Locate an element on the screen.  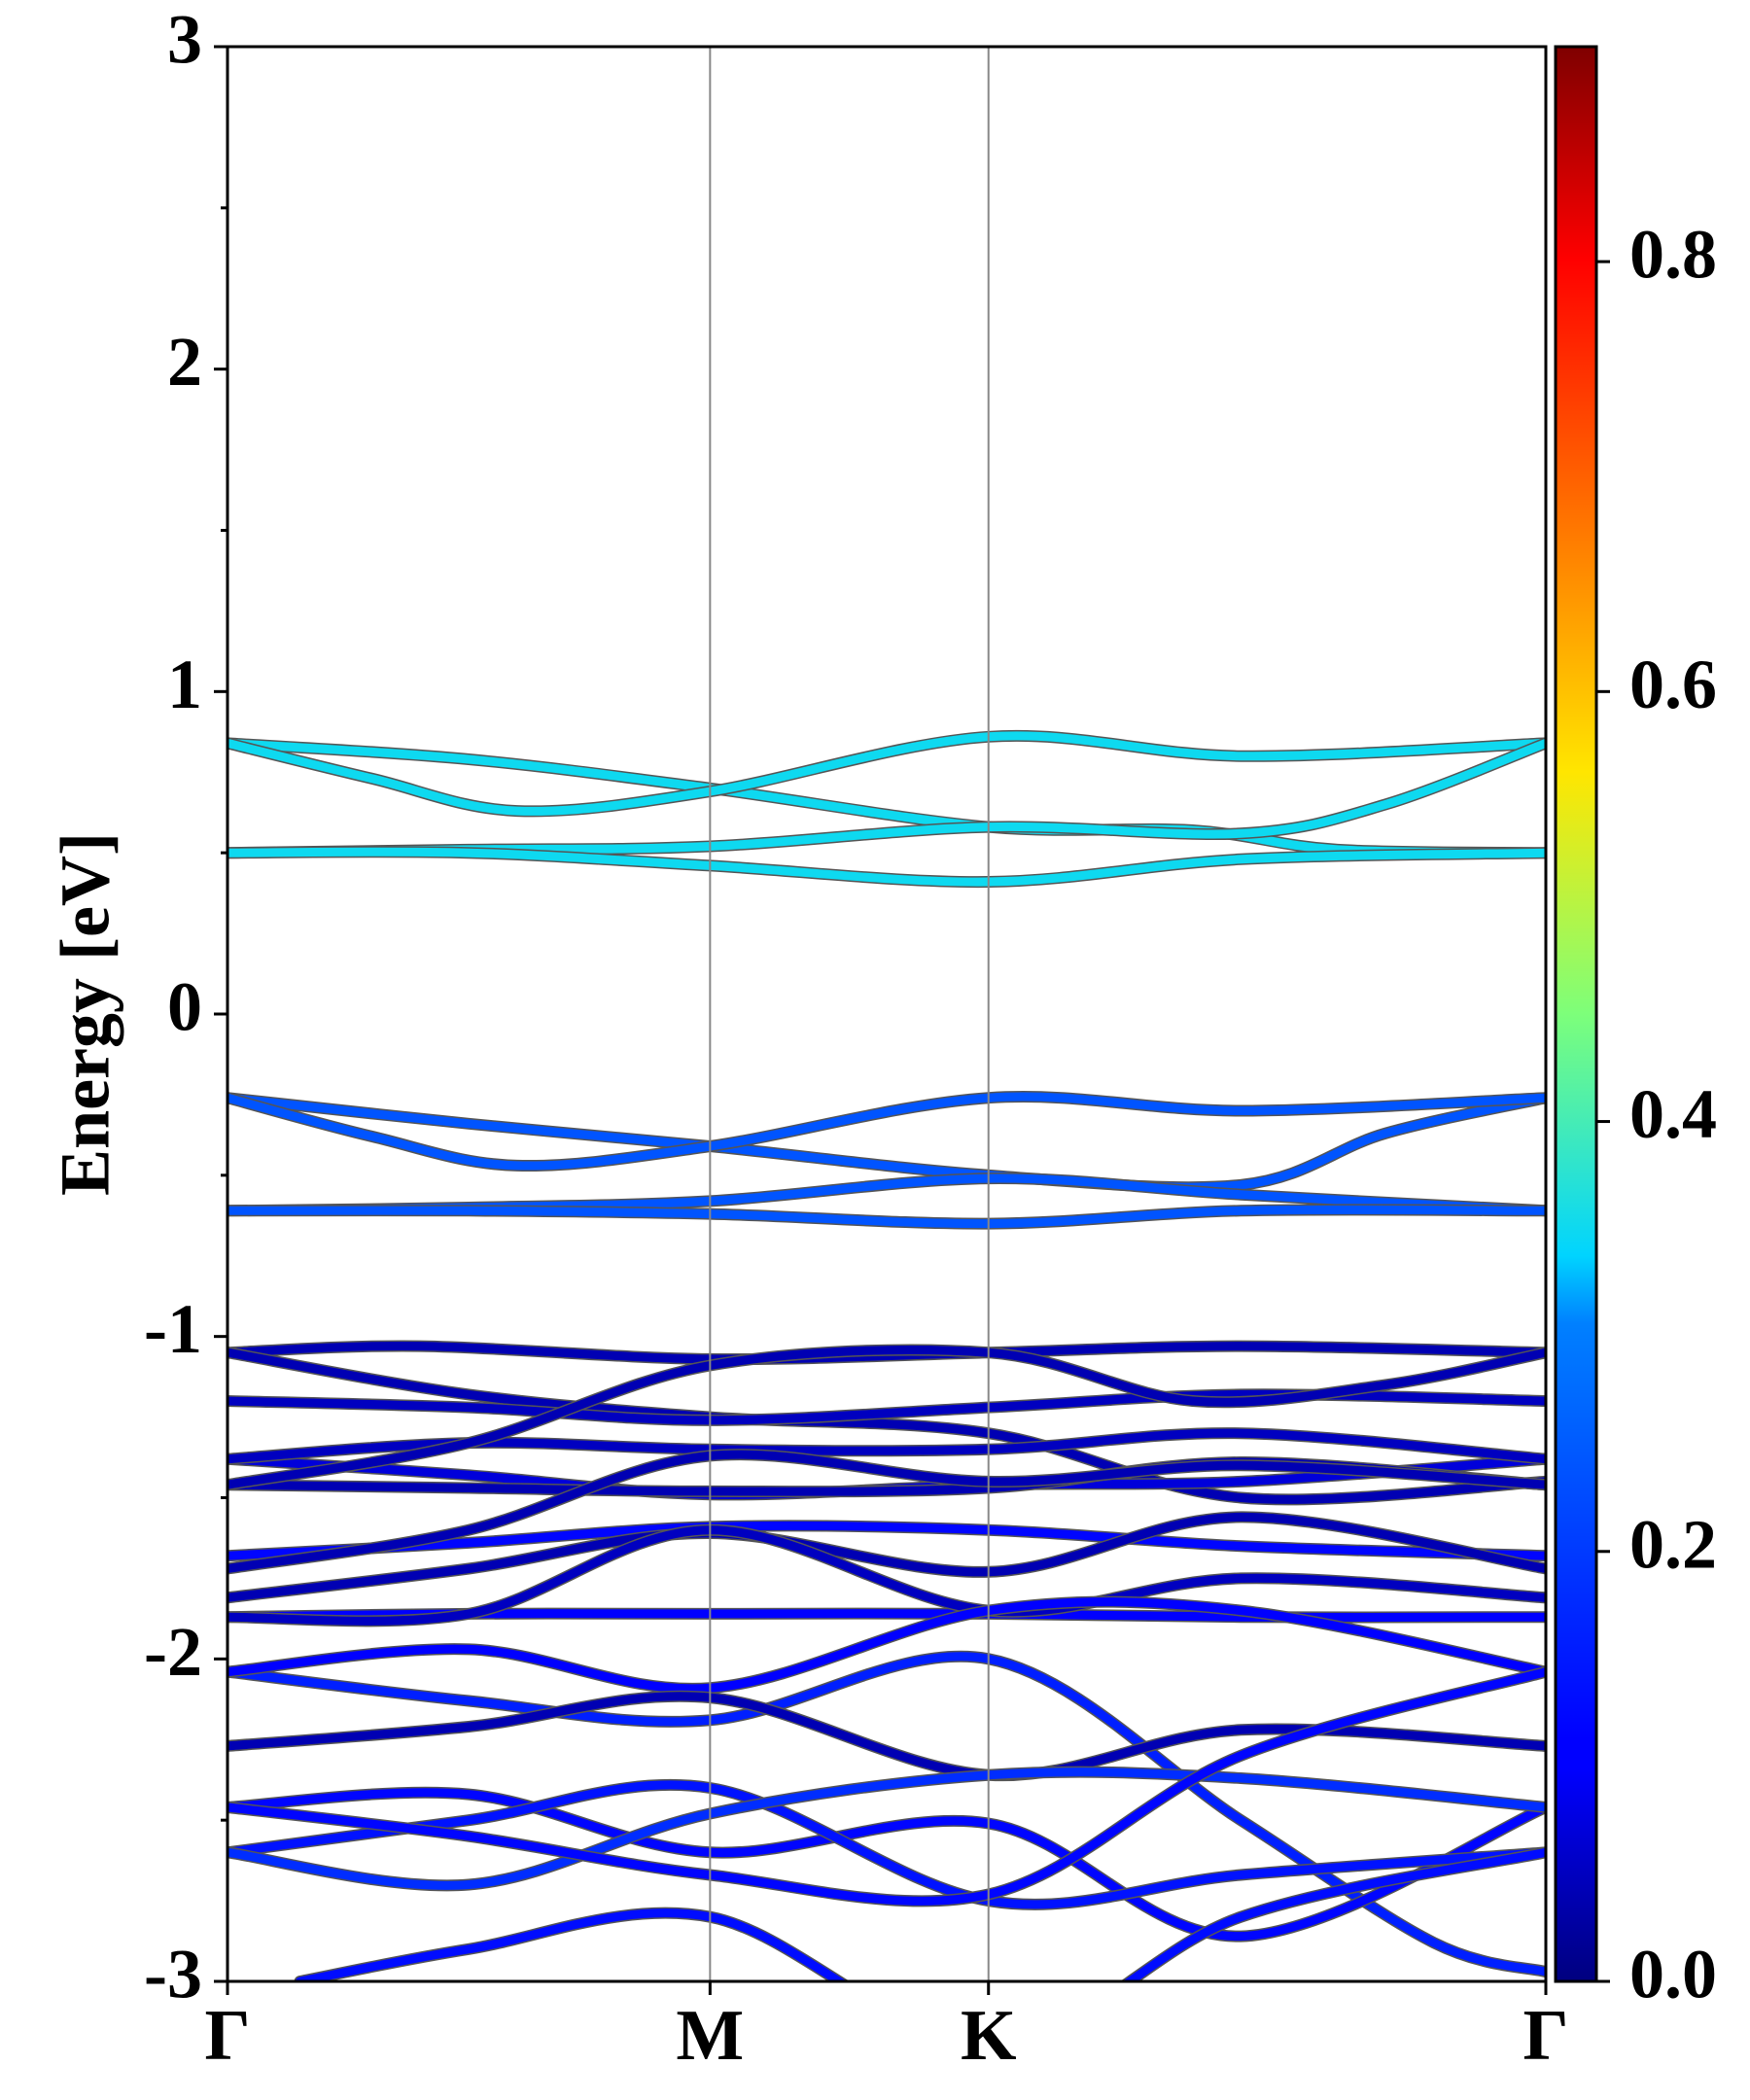
y-tick-label: 2 is located at coordinates (184, 362).